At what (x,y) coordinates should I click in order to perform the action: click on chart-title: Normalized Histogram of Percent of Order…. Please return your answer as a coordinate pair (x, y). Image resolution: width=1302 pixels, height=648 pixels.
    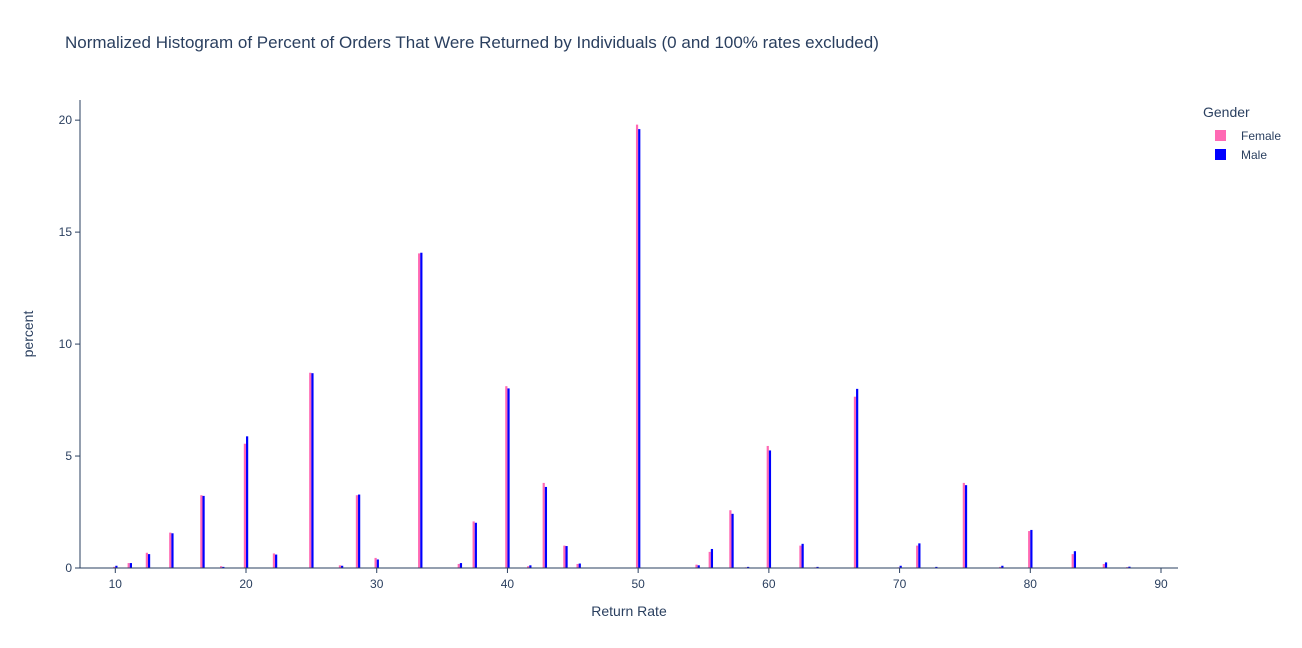
    Looking at the image, I should click on (472, 42).